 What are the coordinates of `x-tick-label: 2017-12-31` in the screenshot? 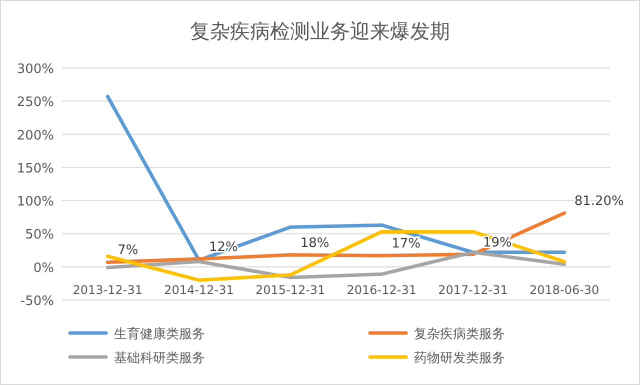 It's located at (473, 289).